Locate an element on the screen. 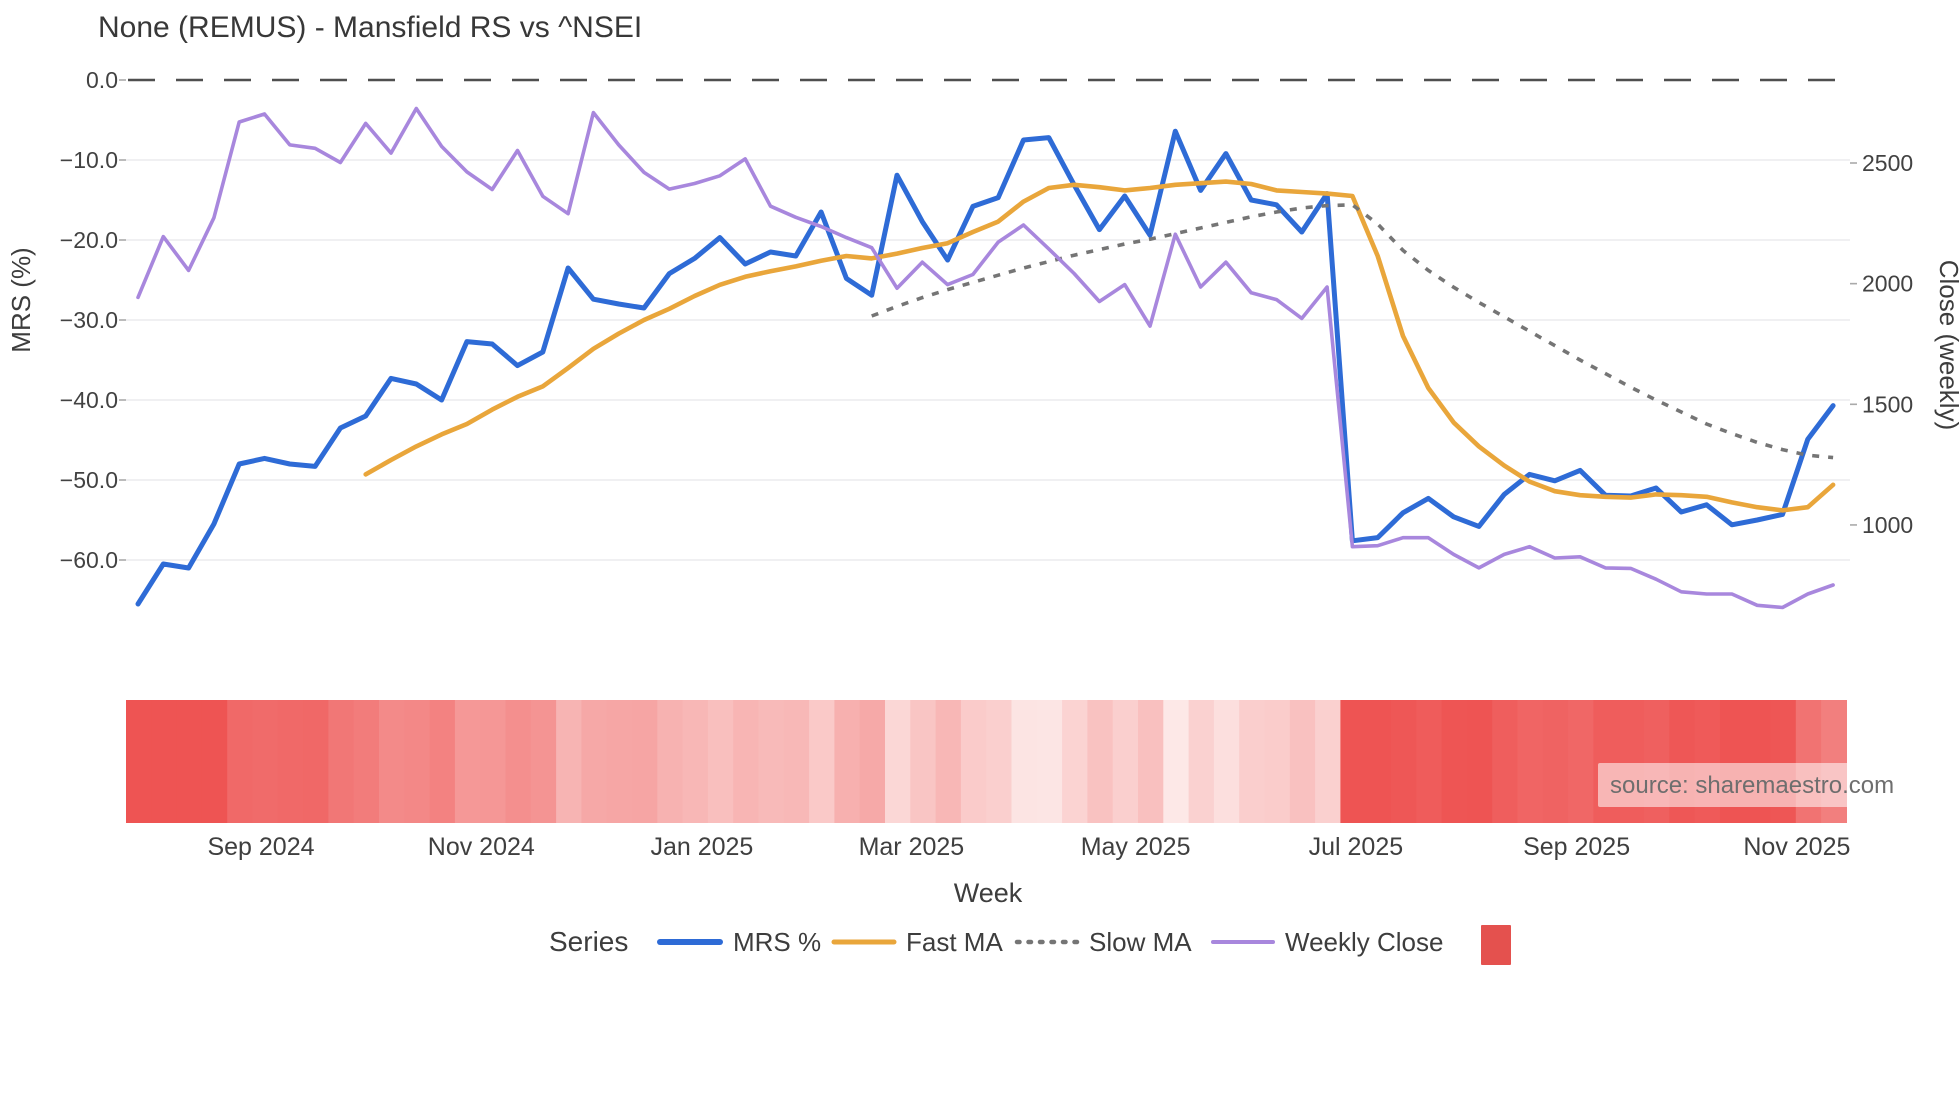  left-tick-label: −40.0 is located at coordinates (89, 400).